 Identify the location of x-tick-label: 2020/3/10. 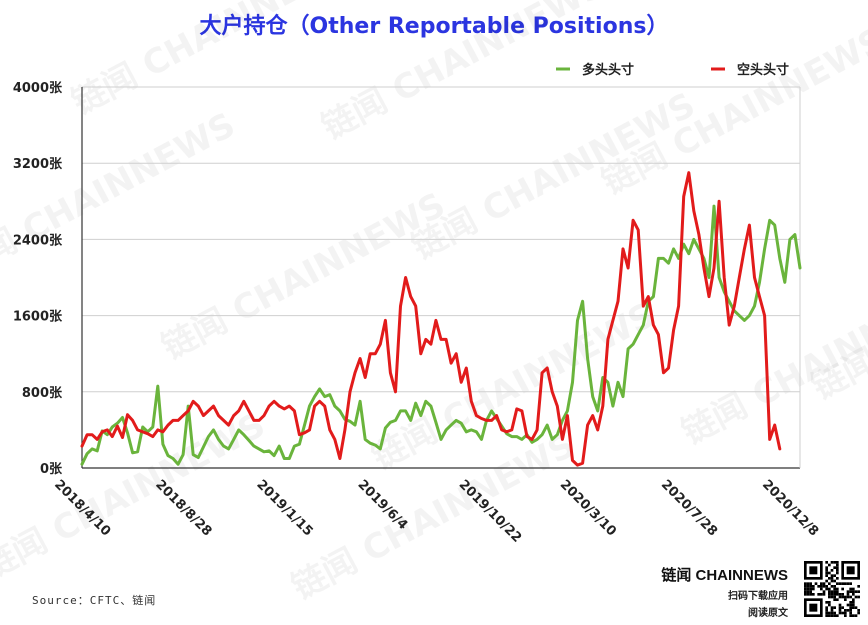
(588, 508).